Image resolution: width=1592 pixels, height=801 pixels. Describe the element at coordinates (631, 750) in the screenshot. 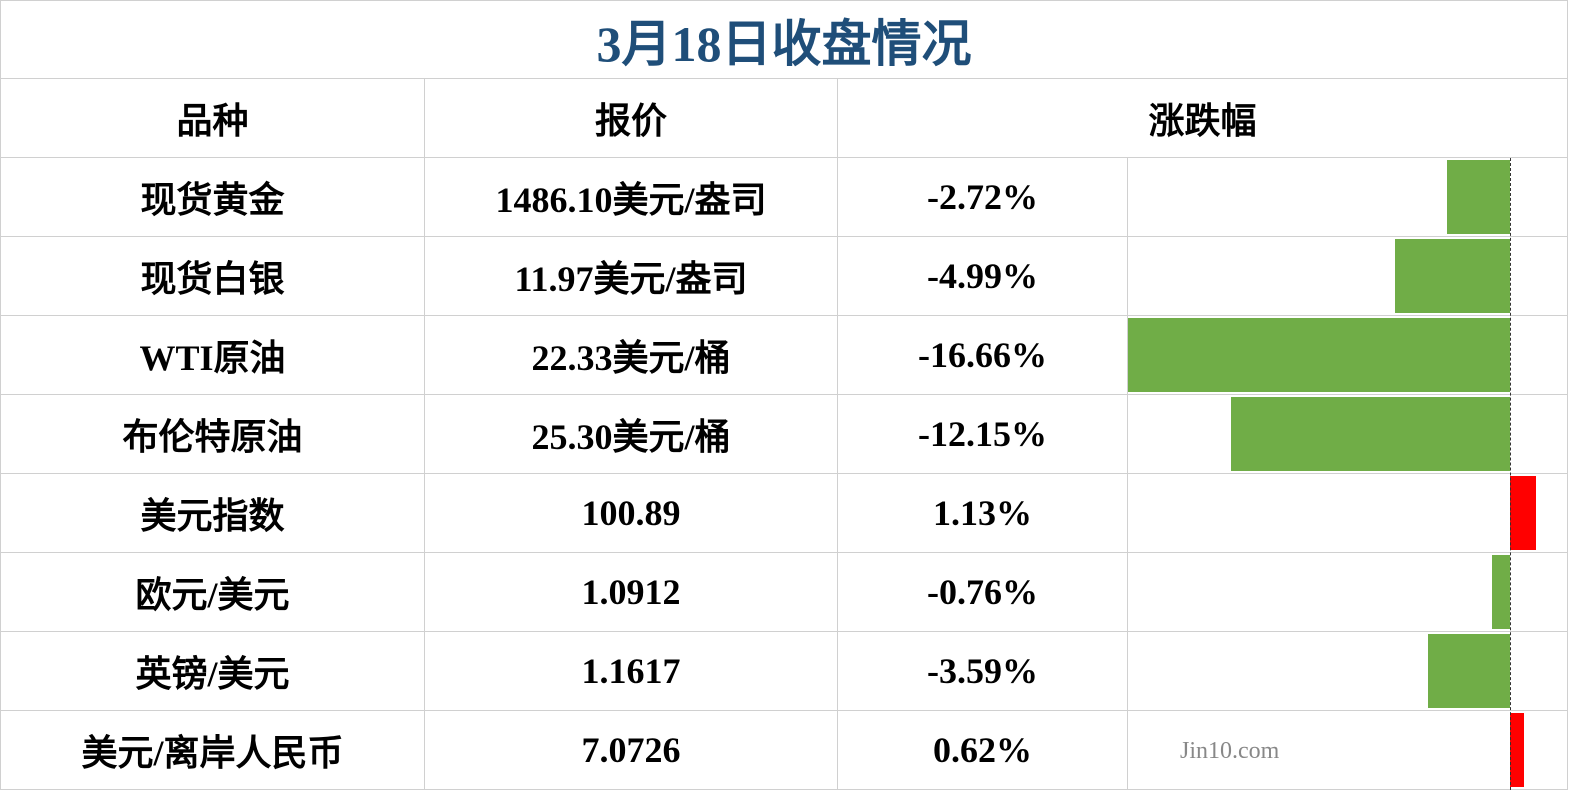

I see `price-cell: 7.0726` at that location.